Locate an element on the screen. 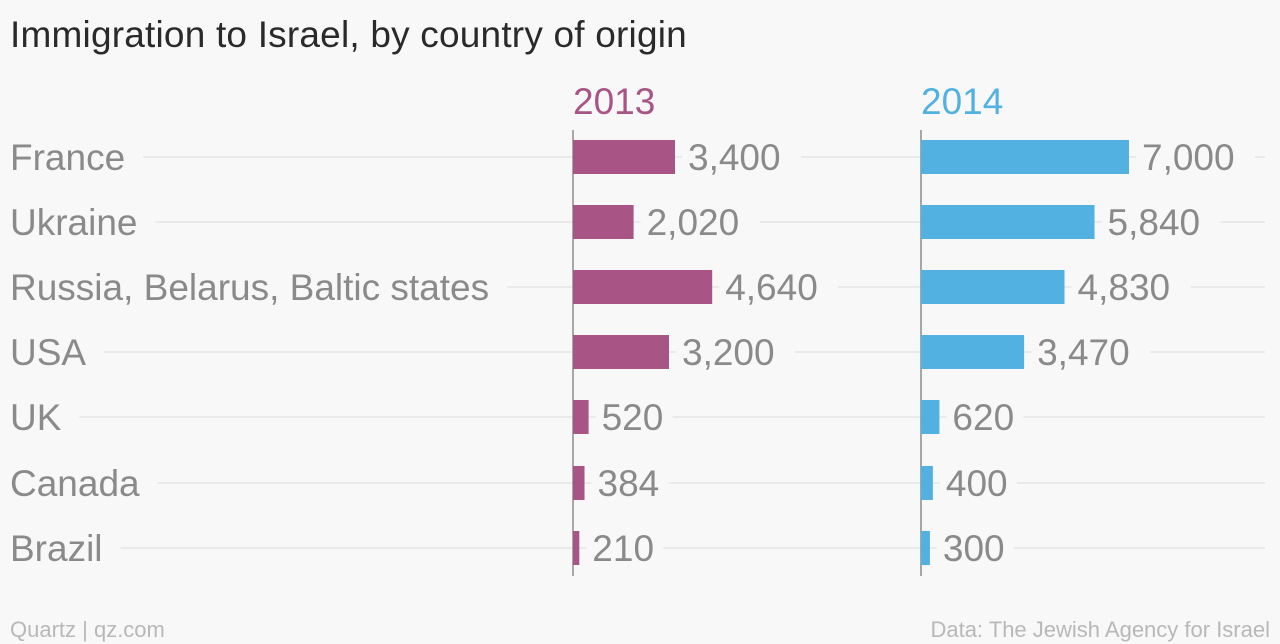  category-label: USA is located at coordinates (48, 352).